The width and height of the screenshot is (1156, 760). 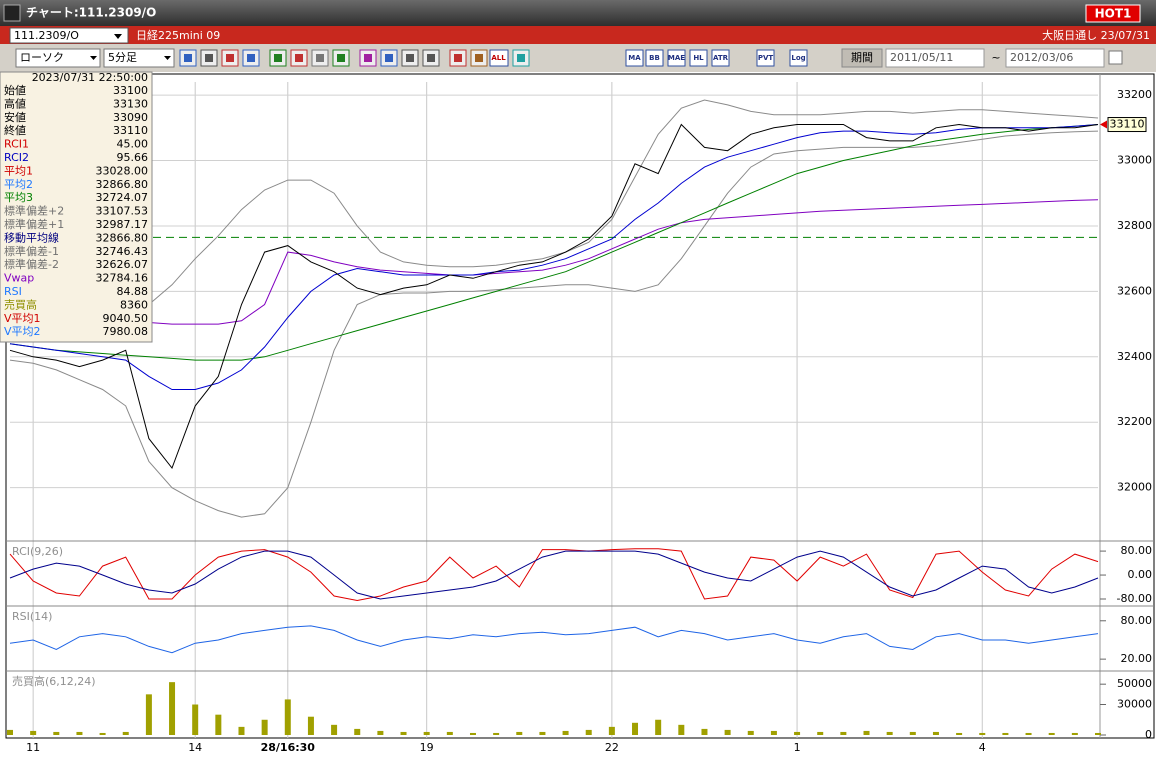 I want to click on info-label: 売買高, so click(x=20, y=304).